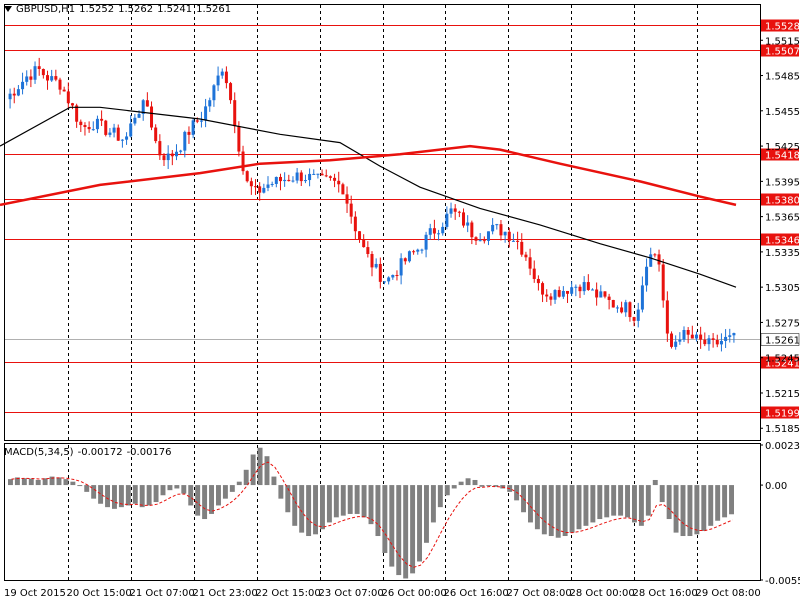  I want to click on y-tick-label: 1.5455, so click(782, 112).